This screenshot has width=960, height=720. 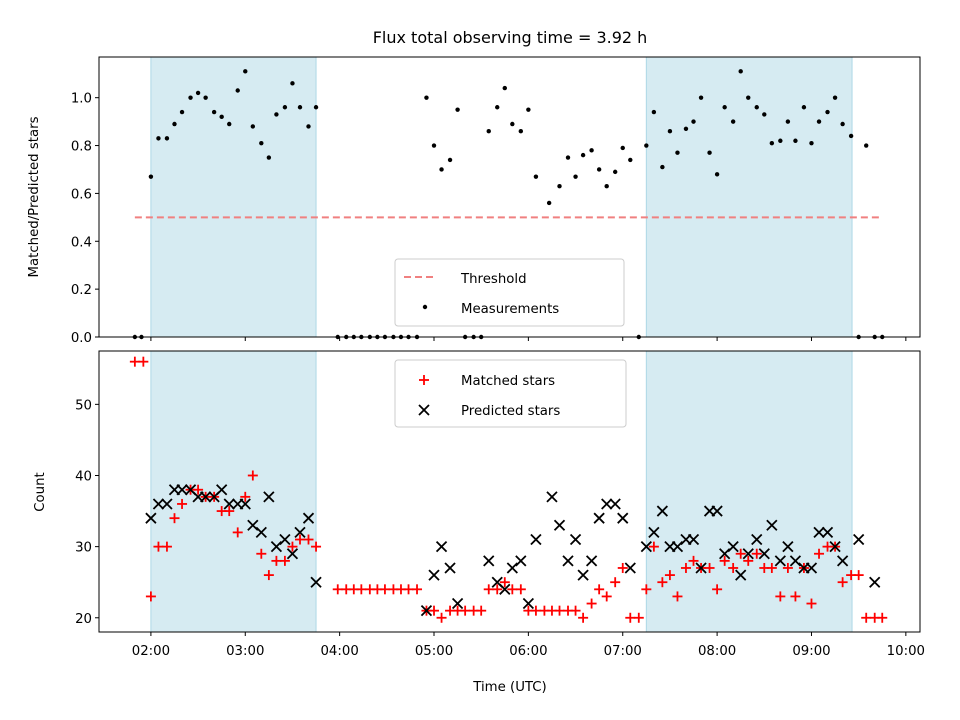 I want to click on y-tick-label: 30, so click(x=83, y=548).